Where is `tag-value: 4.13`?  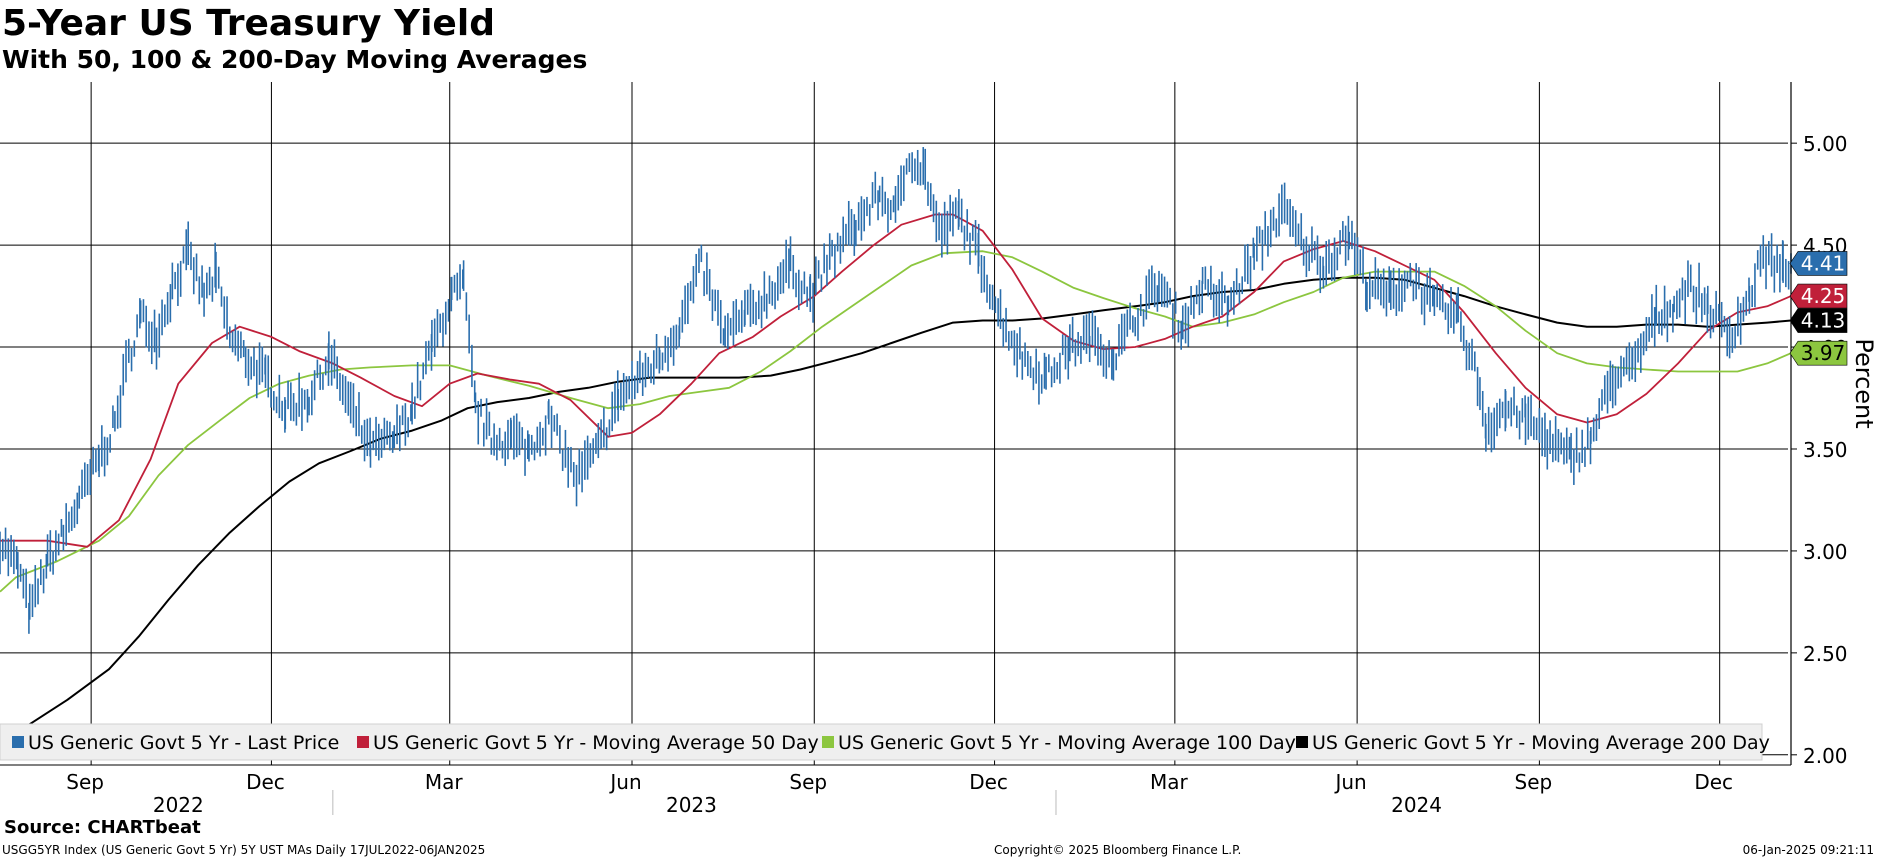
tag-value: 4.13 is located at coordinates (1823, 321).